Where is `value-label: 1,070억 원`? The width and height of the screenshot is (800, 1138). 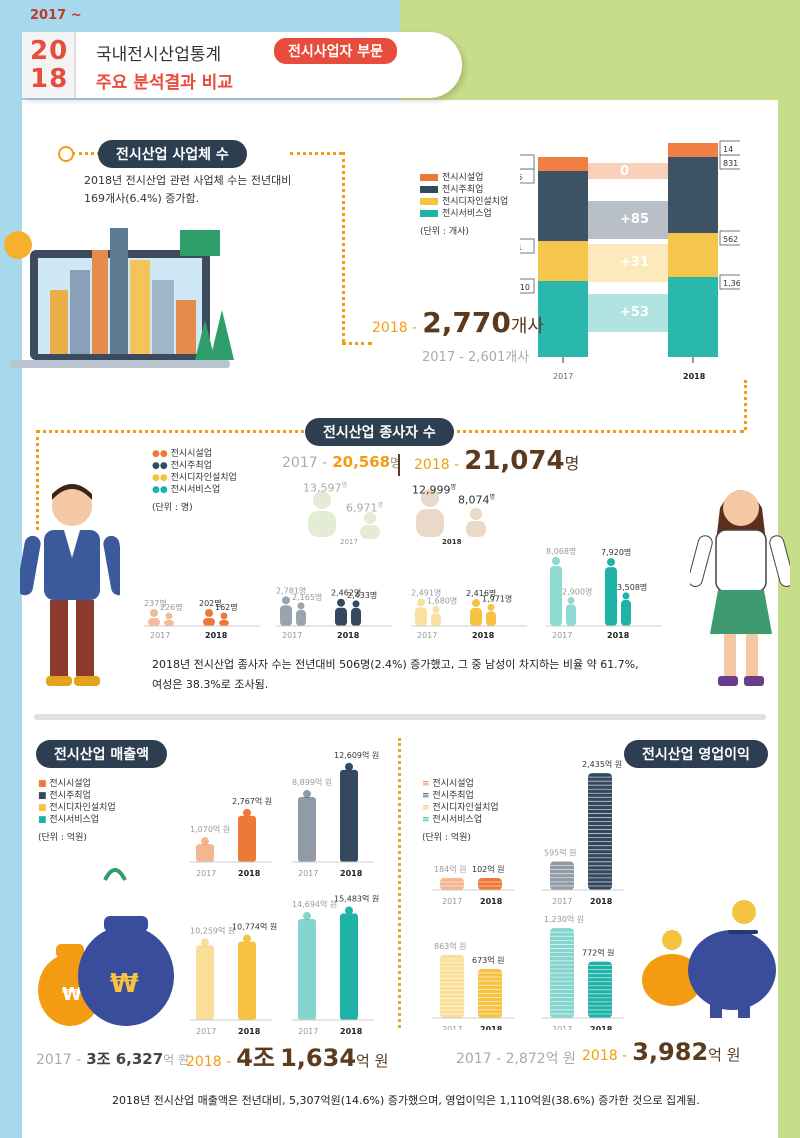
value-label: 1,070억 원 is located at coordinates (210, 829).